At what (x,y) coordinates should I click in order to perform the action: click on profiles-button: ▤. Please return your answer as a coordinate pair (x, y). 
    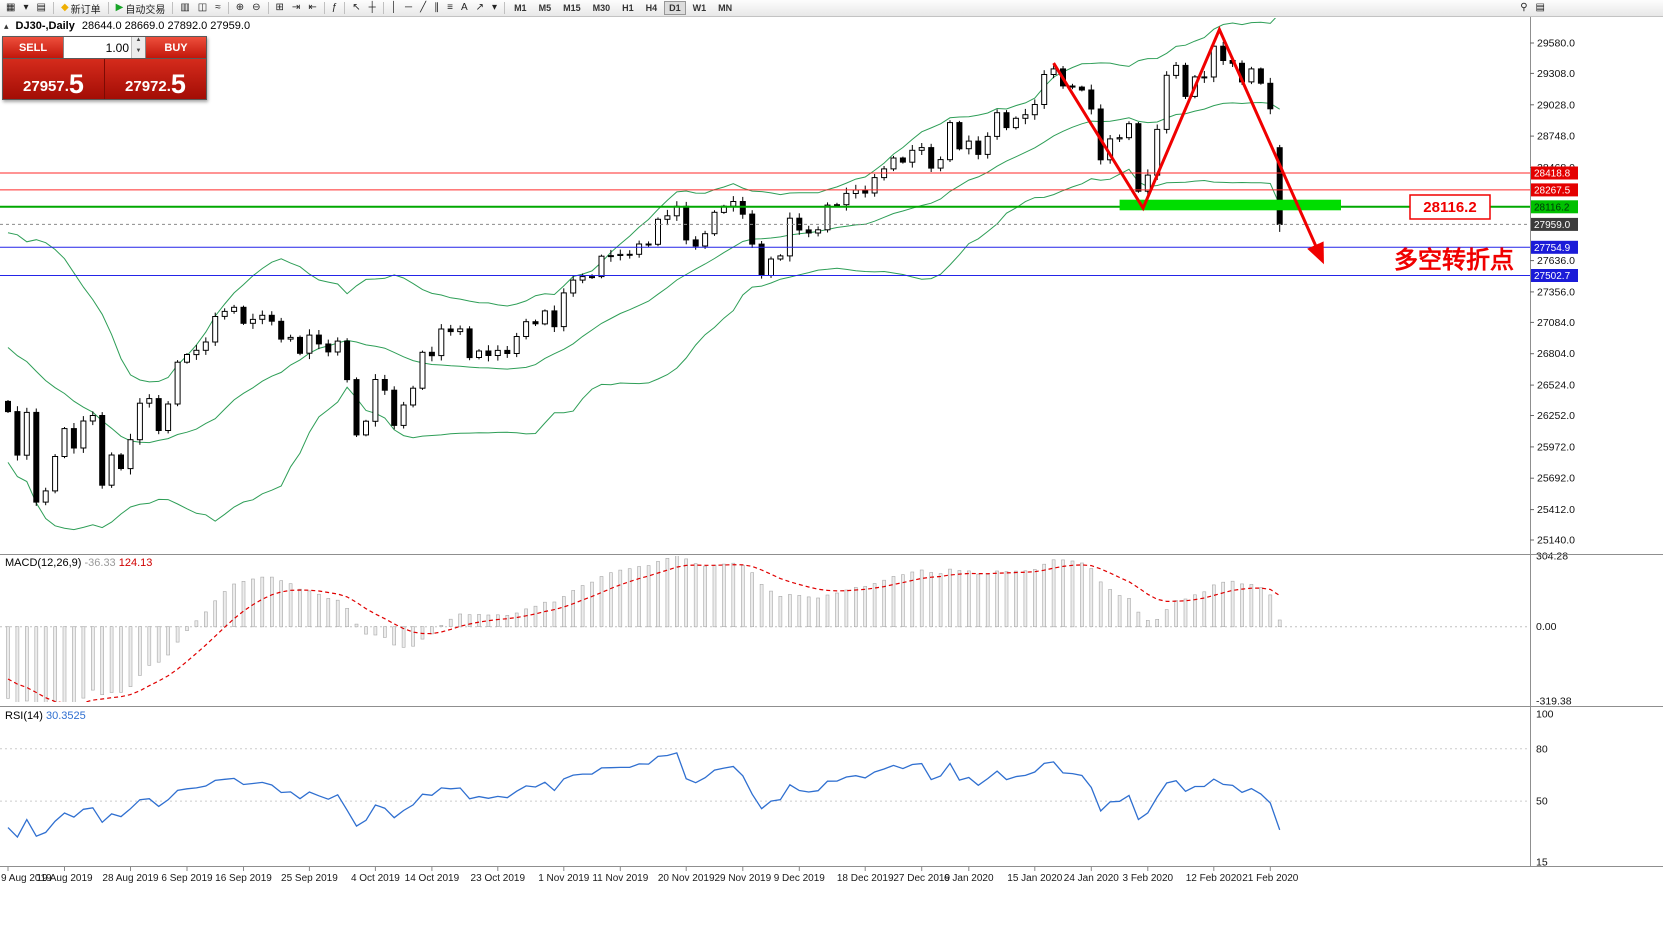
    Looking at the image, I should click on (40, 8).